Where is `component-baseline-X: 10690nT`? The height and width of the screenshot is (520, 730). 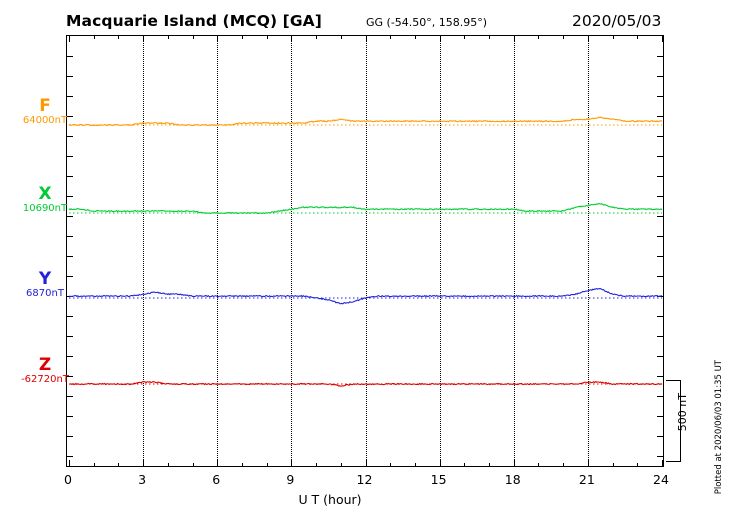
component-baseline-X: 10690nT is located at coordinates (45, 208).